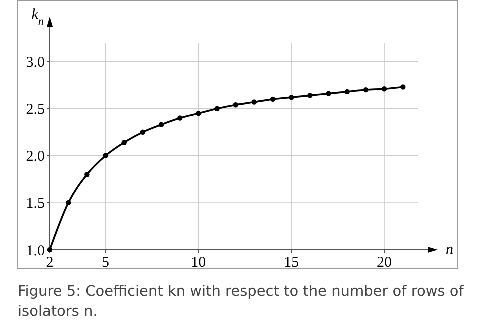  I want to click on x-tick-label: 15, so click(292, 263).